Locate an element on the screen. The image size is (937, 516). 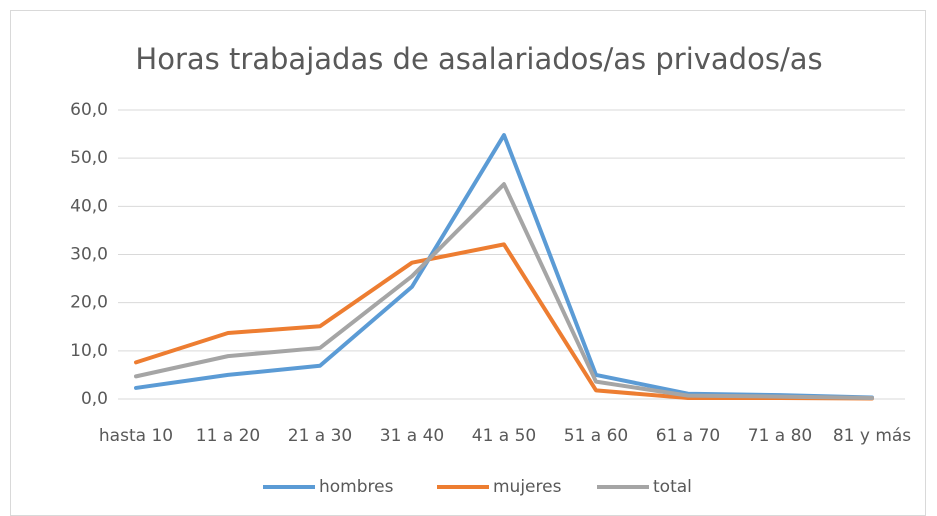
x-tick-label: 21 a 30 is located at coordinates (320, 436).